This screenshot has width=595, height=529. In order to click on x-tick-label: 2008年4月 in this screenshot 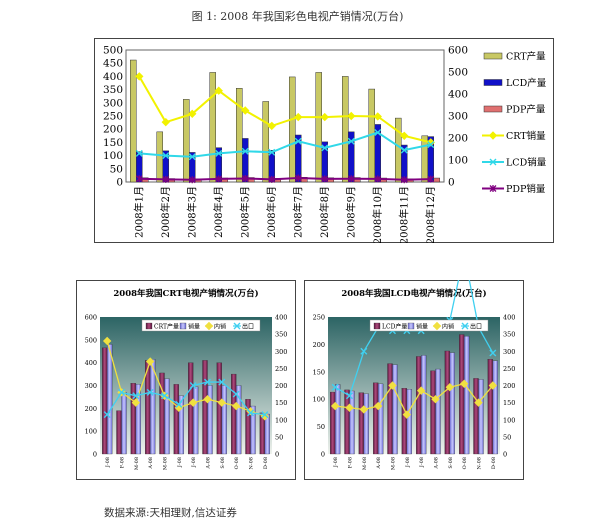, I will do `click(218, 212)`.